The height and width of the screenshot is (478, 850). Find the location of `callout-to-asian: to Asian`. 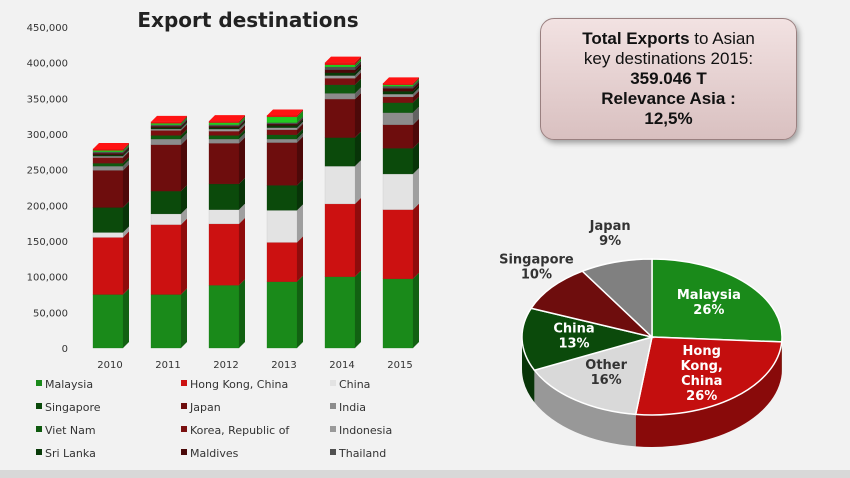

callout-to-asian: to Asian is located at coordinates (722, 38).